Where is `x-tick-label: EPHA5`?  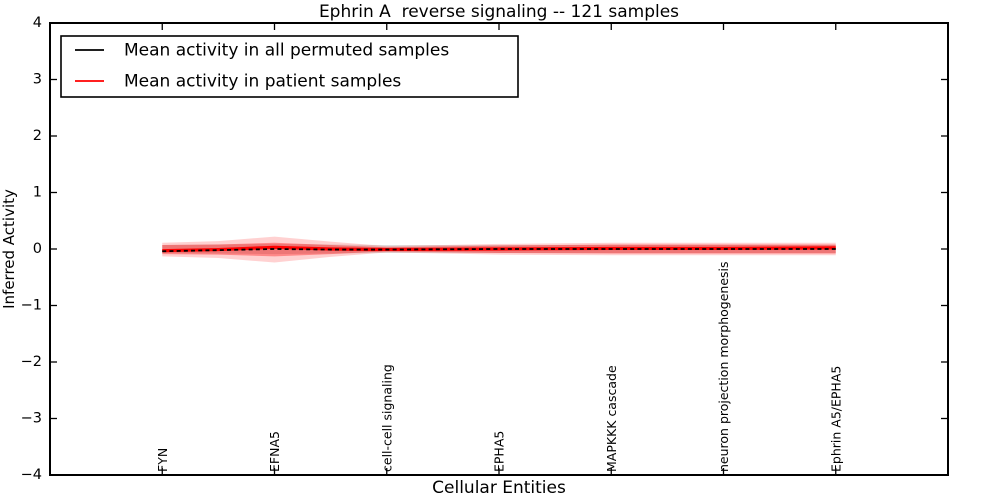
x-tick-label: EPHA5 is located at coordinates (499, 451).